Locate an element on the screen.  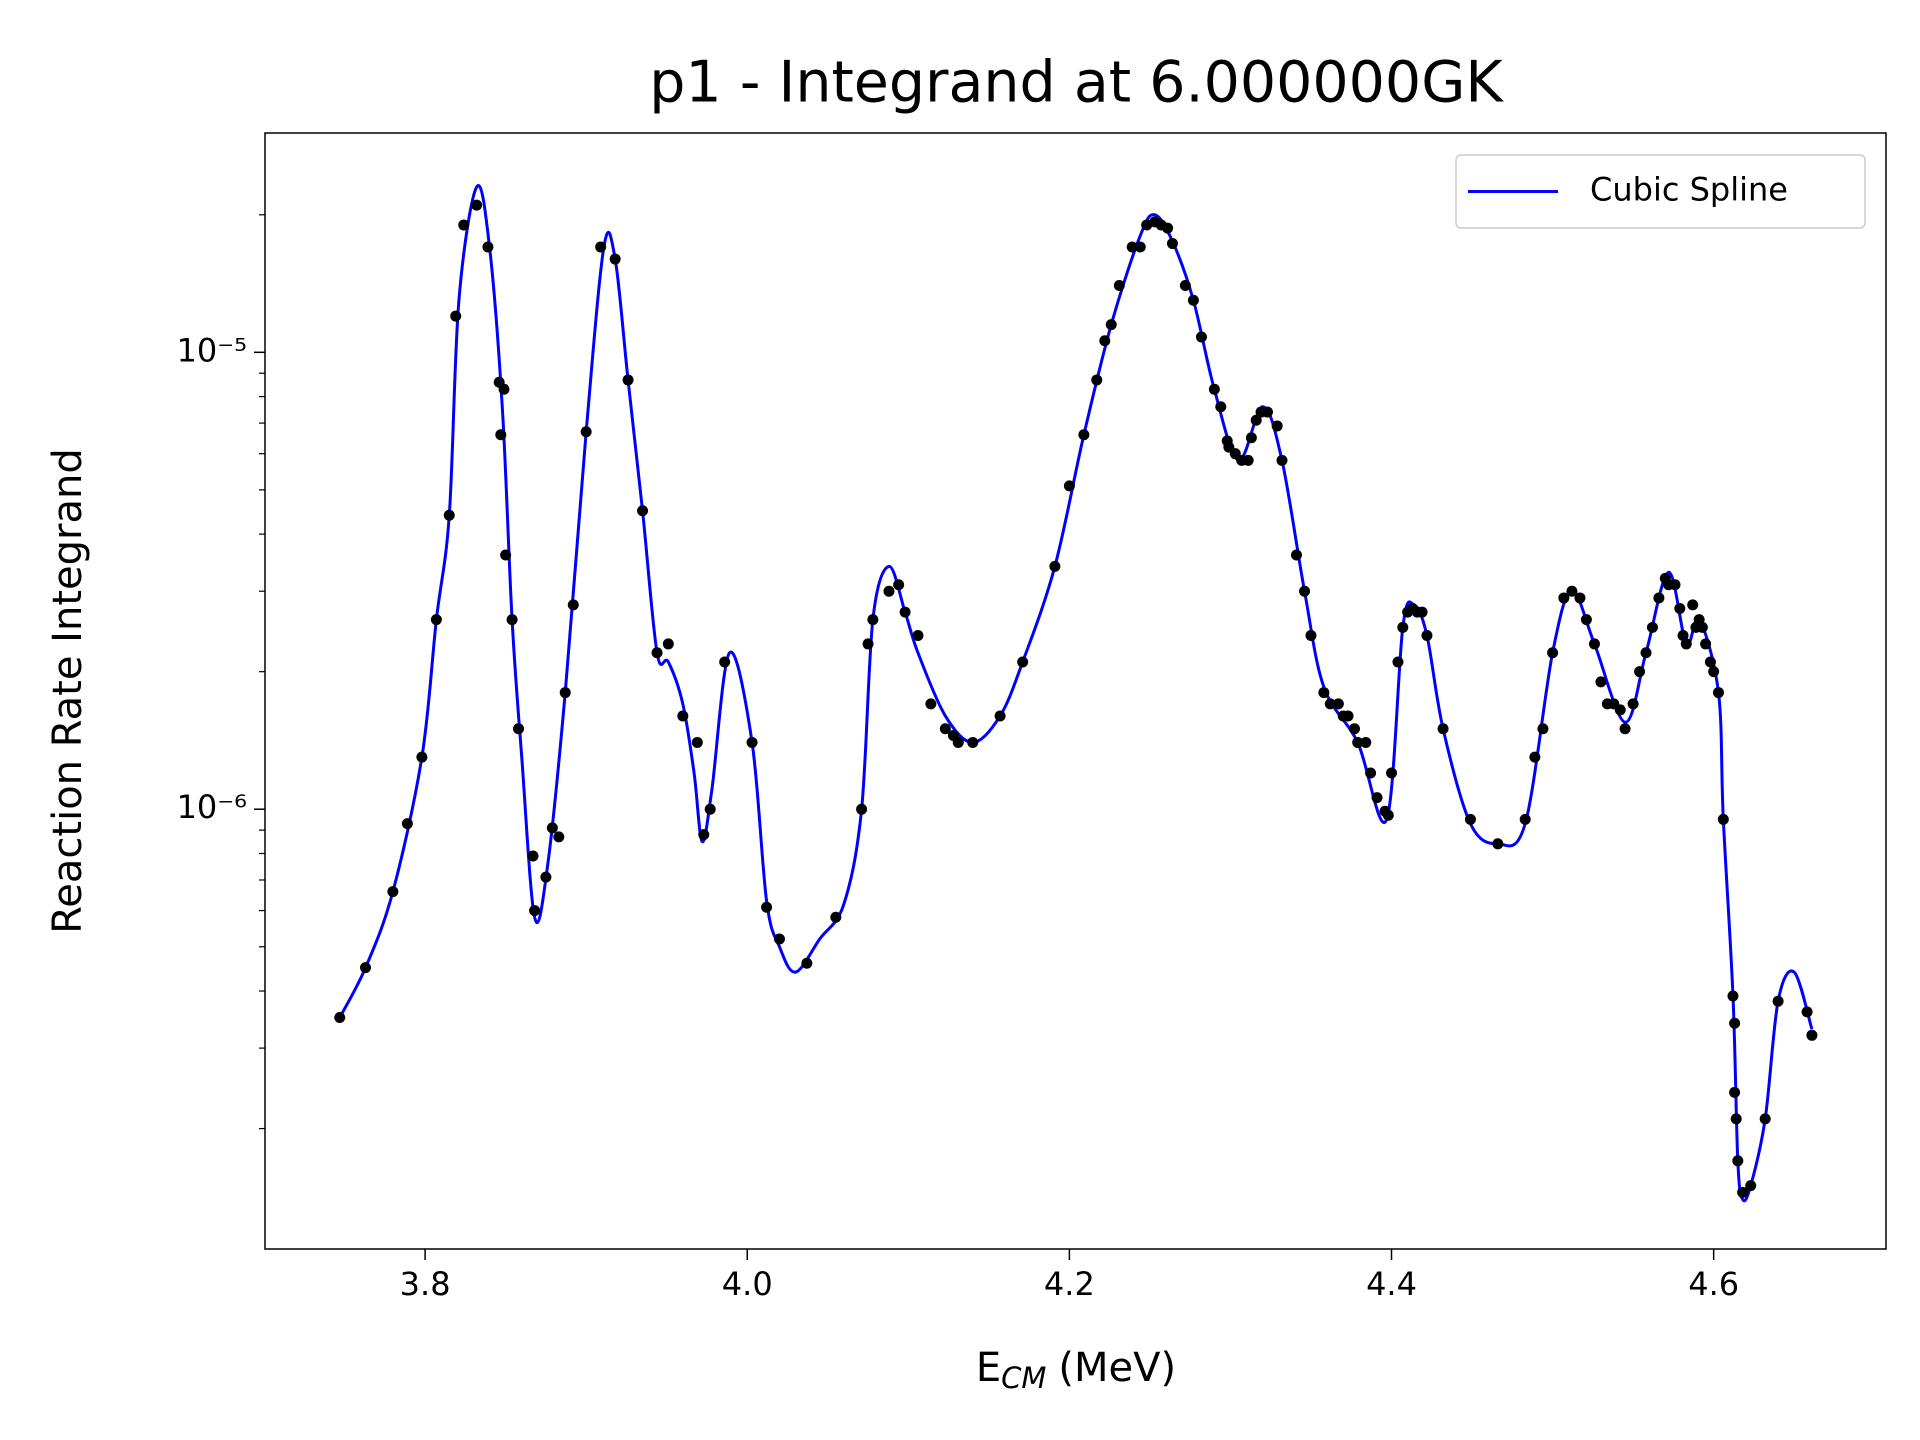
x-tick-label: 4.4 is located at coordinates (1391, 1284).